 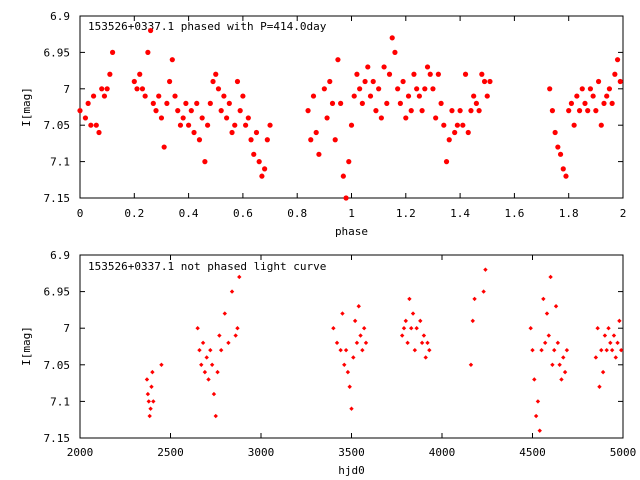 I want to click on x-tick-label: 0.2, so click(x=134, y=213).